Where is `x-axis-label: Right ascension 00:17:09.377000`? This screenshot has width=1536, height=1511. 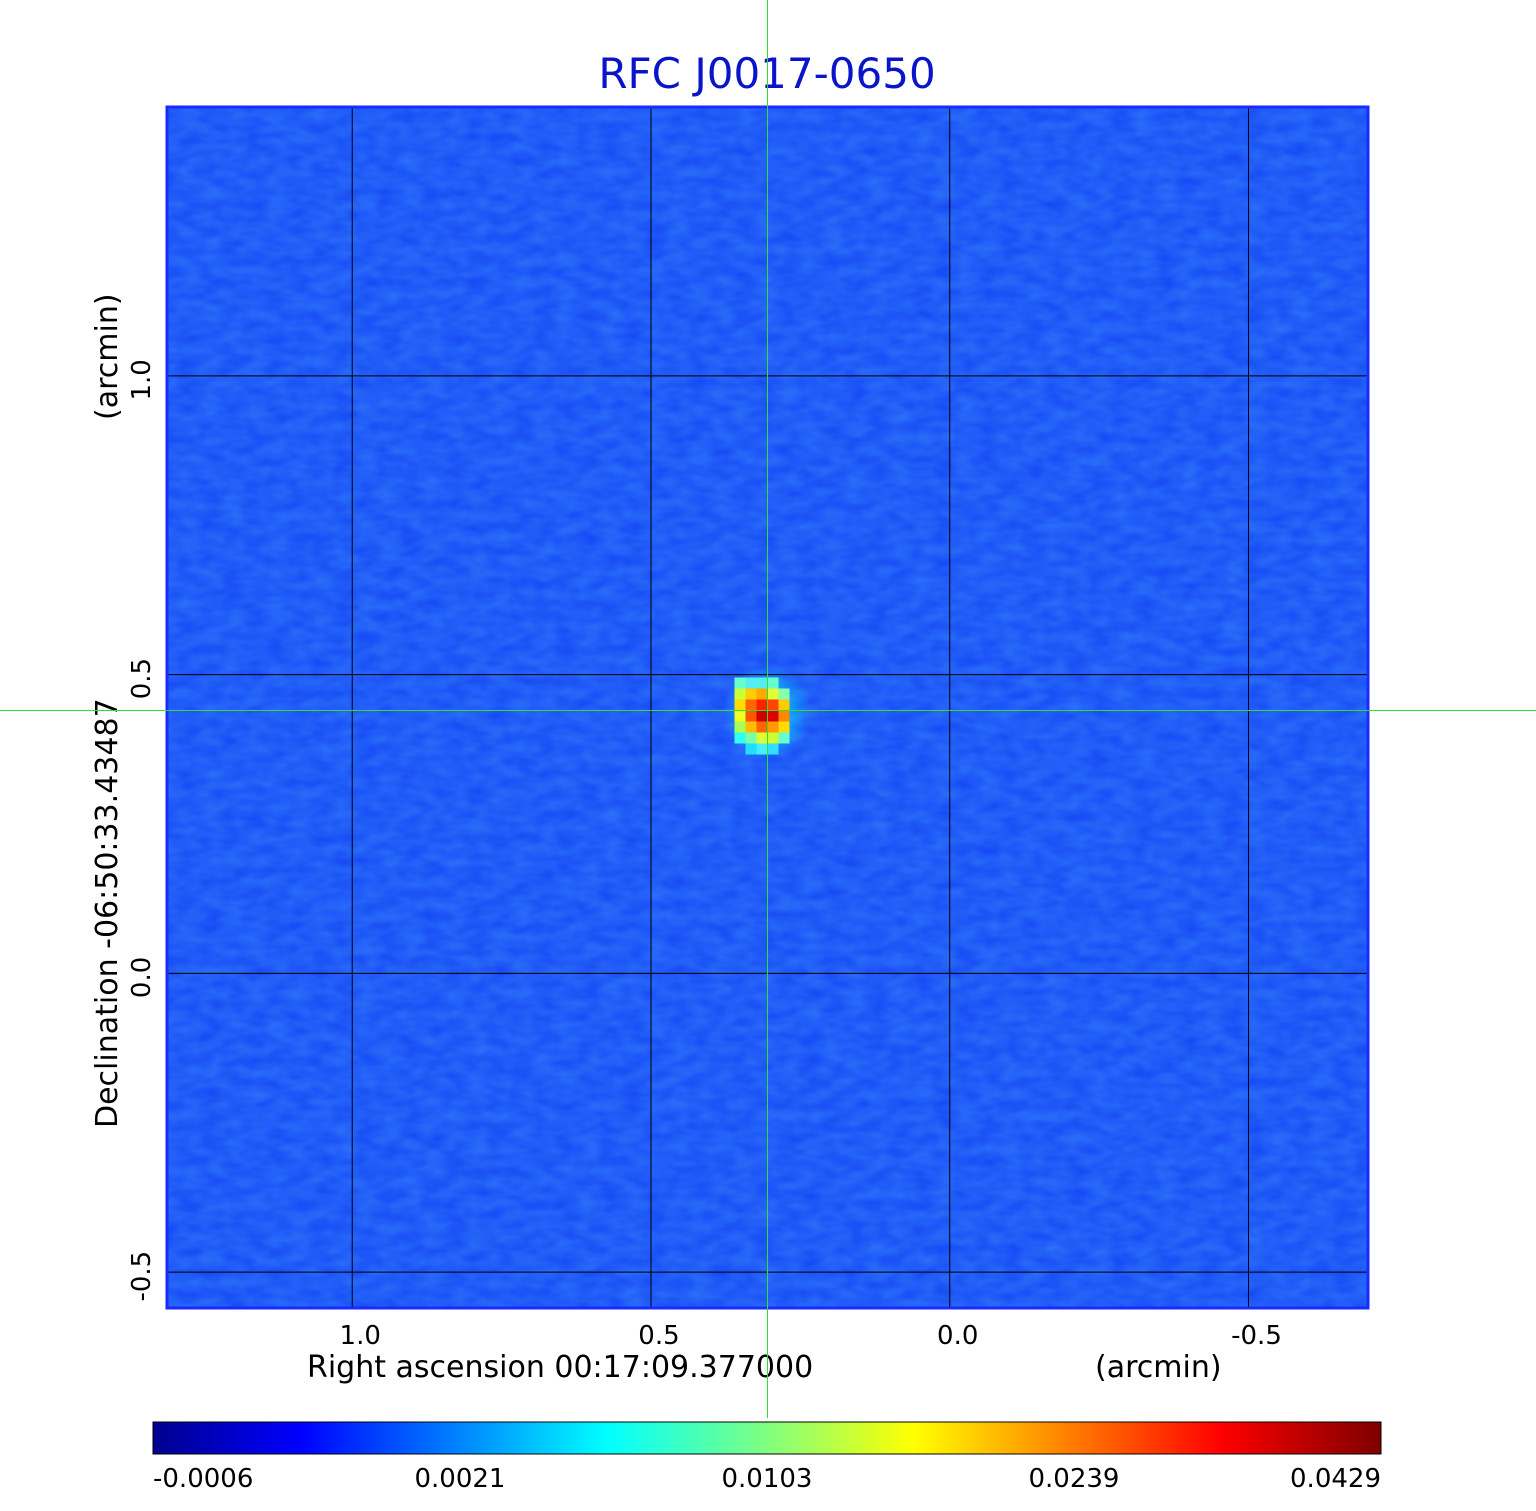
x-axis-label: Right ascension 00:17:09.377000 is located at coordinates (560, 1367).